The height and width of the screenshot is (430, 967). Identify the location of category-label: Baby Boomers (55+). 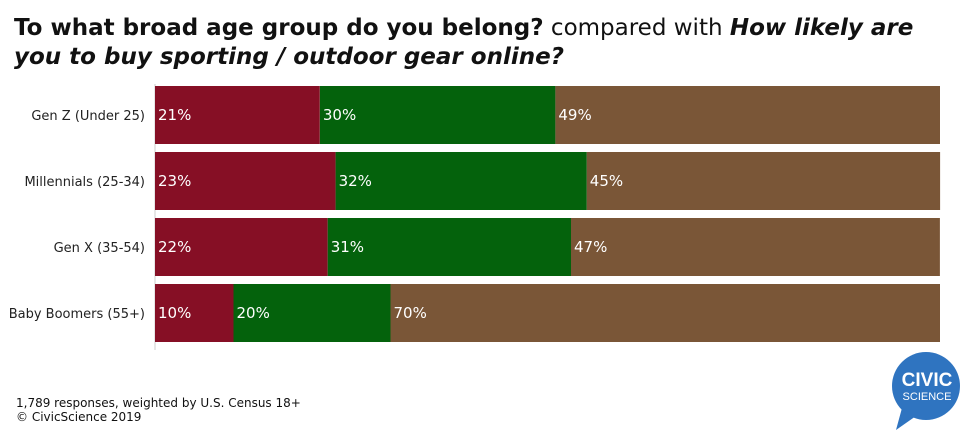
(77, 314).